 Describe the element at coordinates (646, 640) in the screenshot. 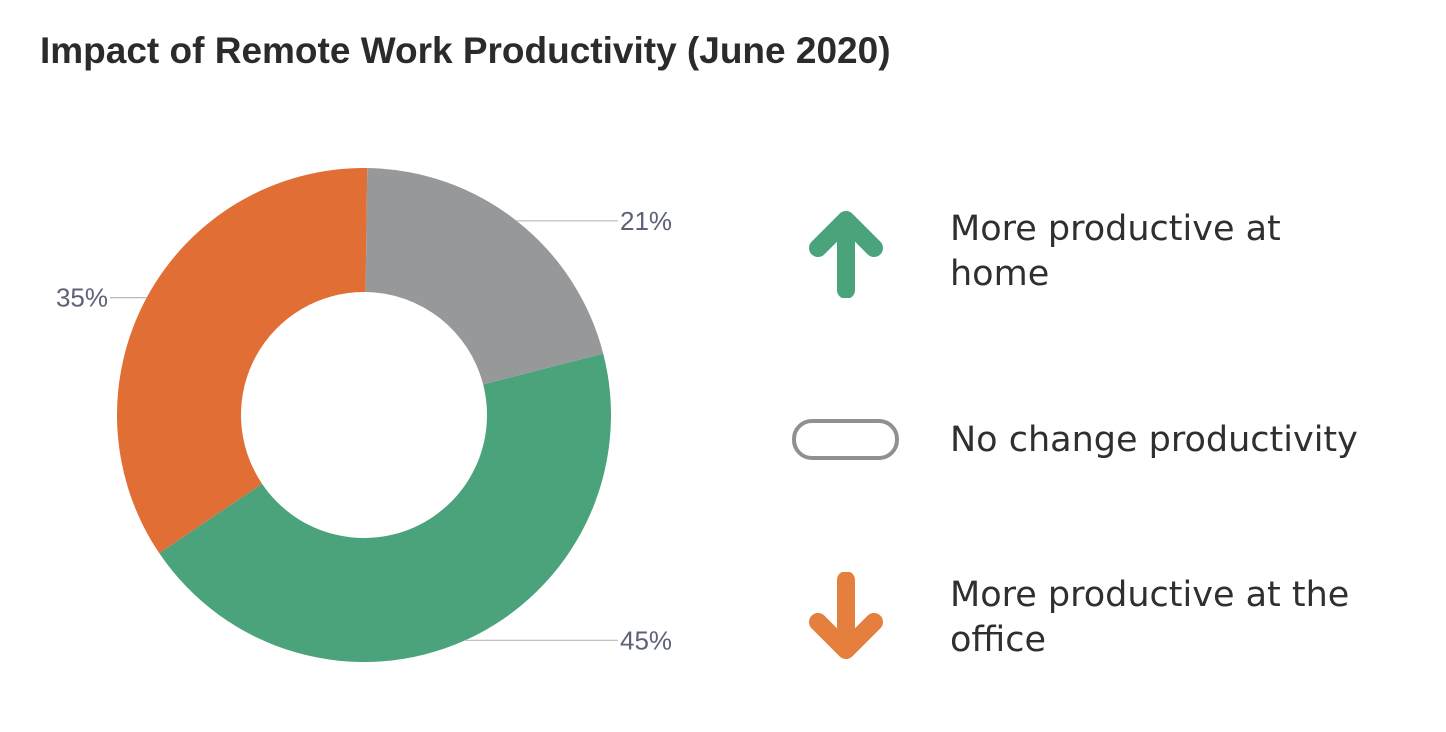

I see `percentage-label: 45%` at that location.